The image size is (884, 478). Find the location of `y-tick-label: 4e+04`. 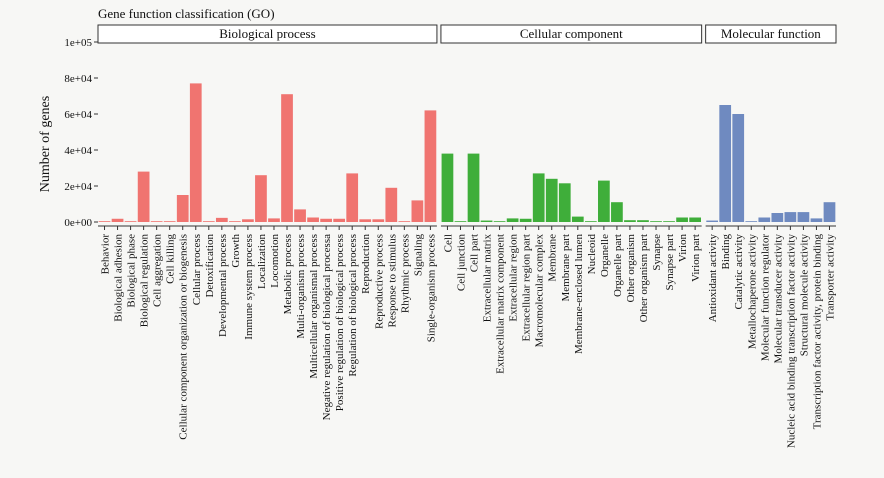

y-tick-label: 4e+04 is located at coordinates (78, 151).